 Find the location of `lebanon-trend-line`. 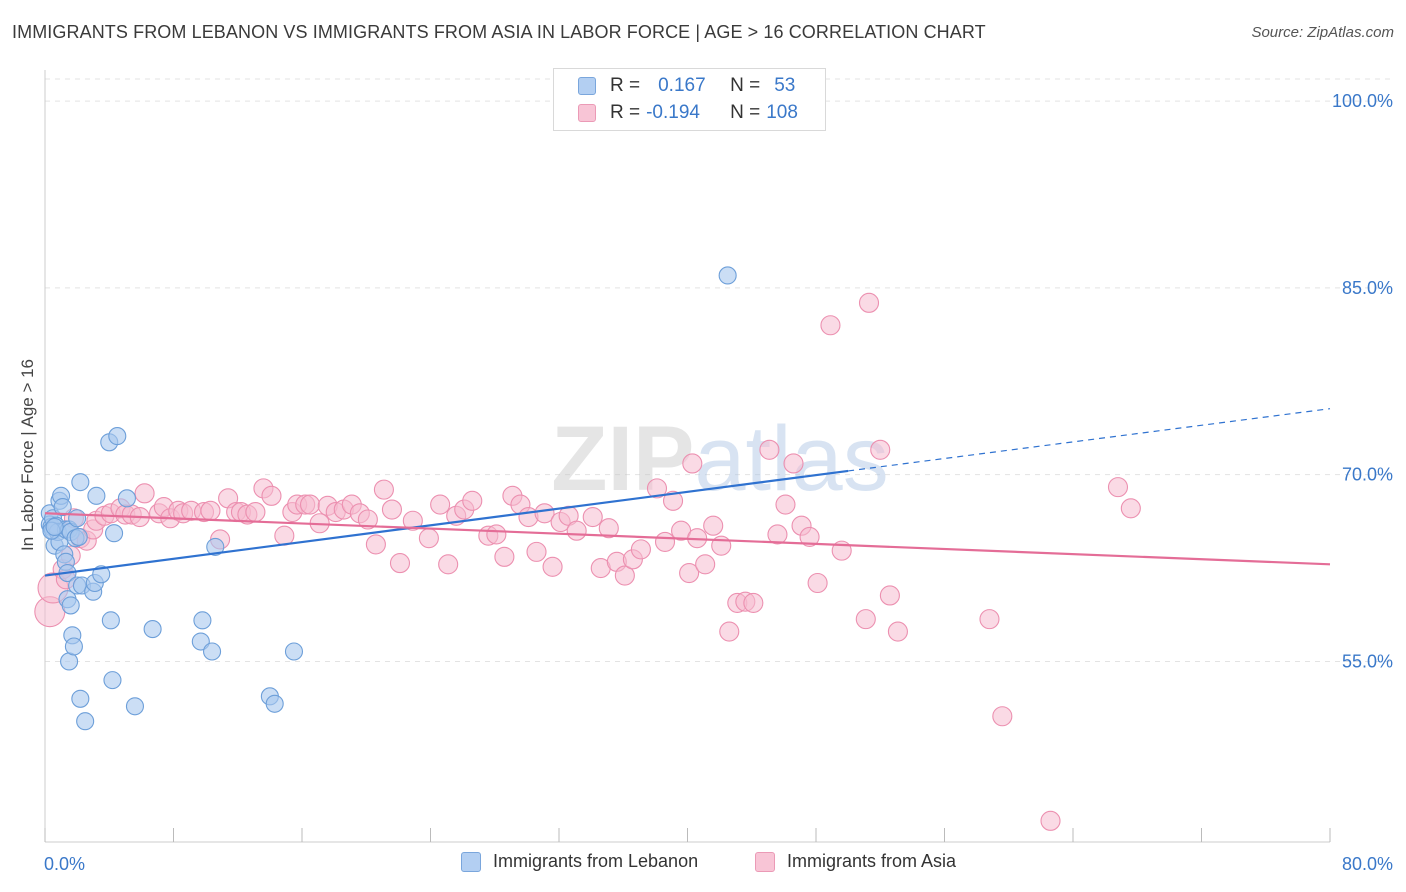

lebanon-trend-line is located at coordinates (446, 523).